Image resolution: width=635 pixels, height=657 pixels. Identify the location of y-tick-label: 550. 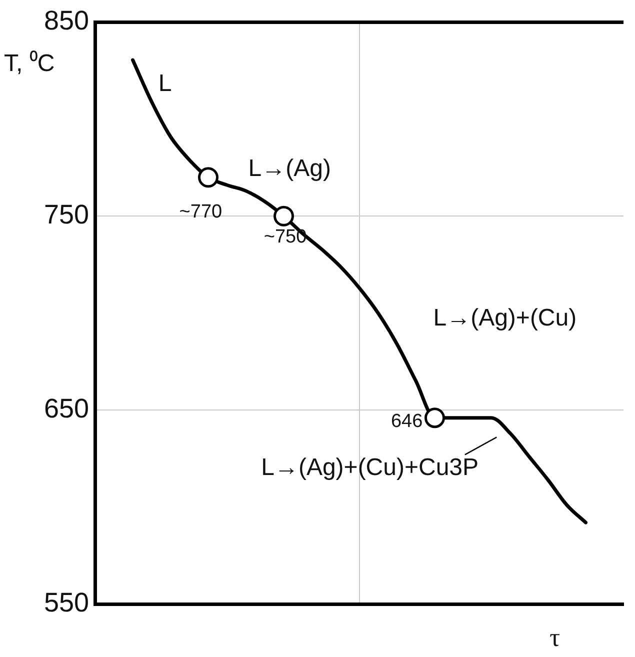
(66, 602).